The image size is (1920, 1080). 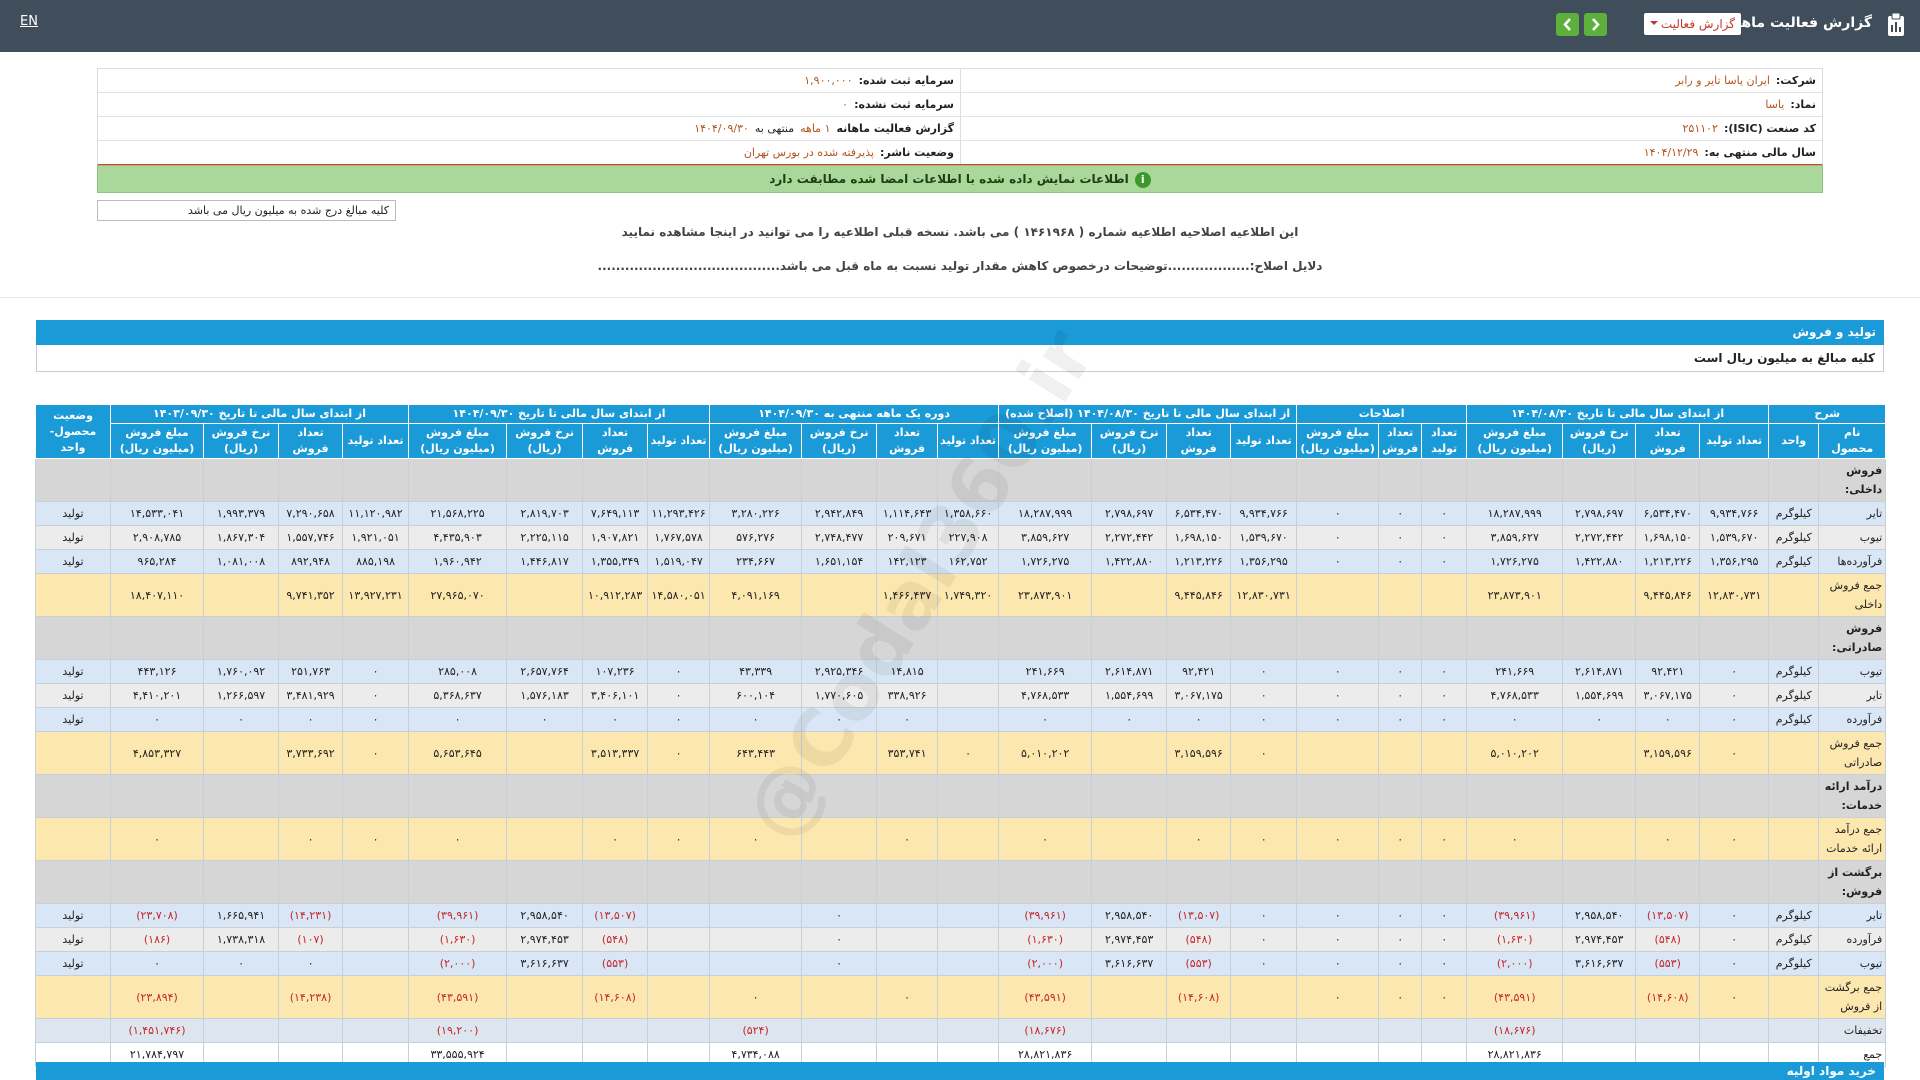 I want to click on cell: ۱,۶۶۵,۹۴۱, so click(x=241, y=915).